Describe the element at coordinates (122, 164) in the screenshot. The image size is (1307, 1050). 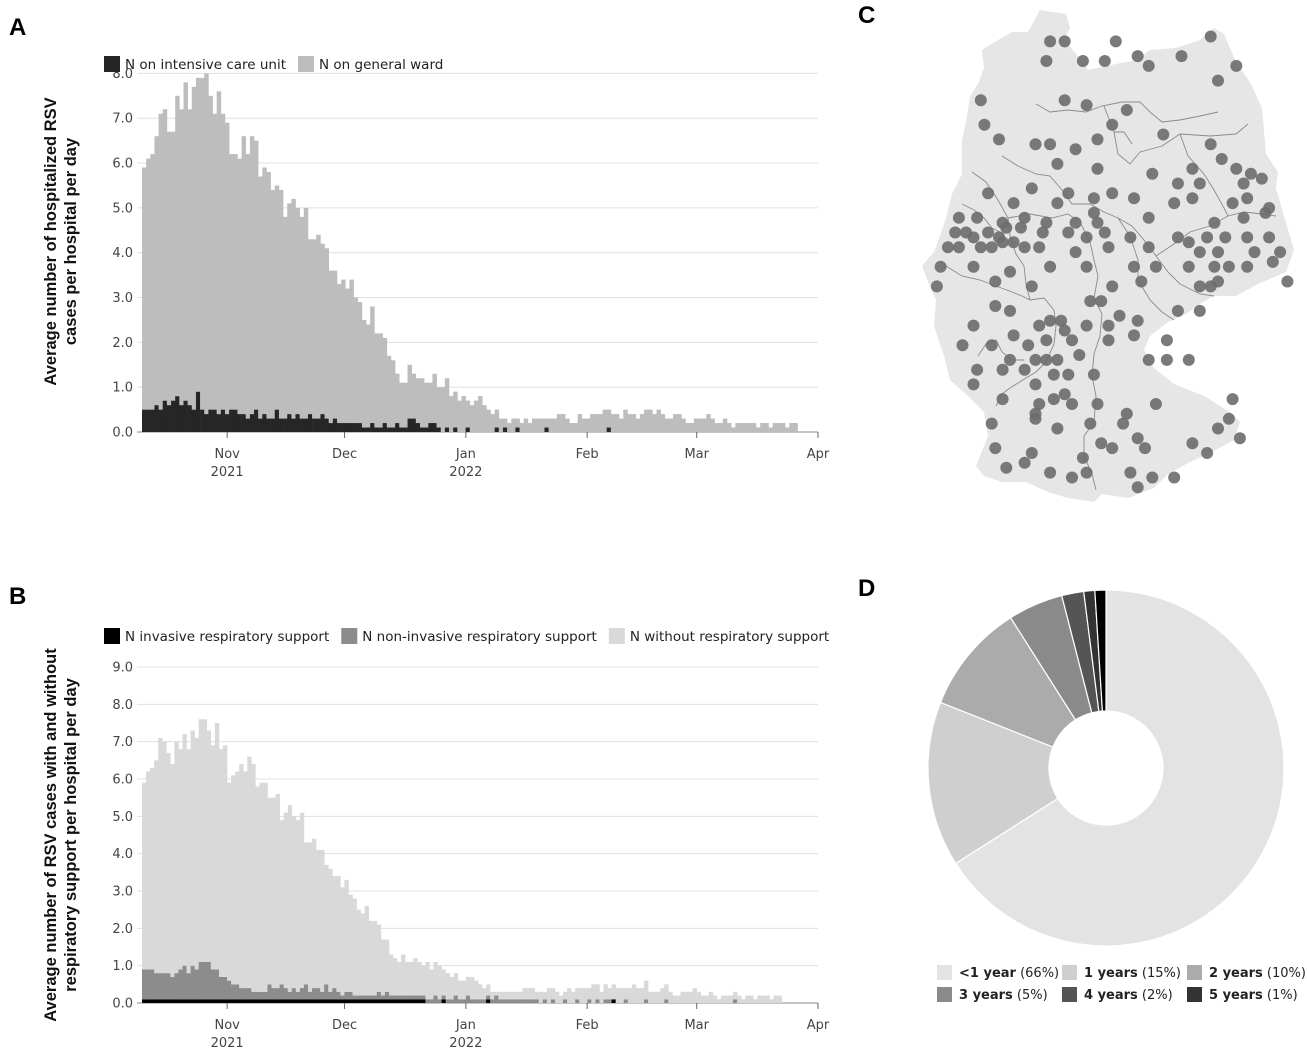
I see `y-tick-label: 6.0` at that location.